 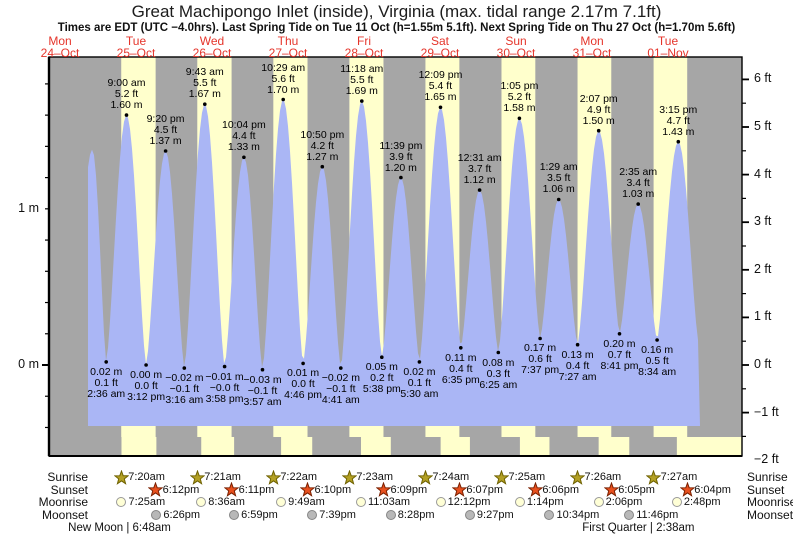 What do you see at coordinates (146, 477) in the screenshot?
I see `sunrise-time: 7:20am` at bounding box center [146, 477].